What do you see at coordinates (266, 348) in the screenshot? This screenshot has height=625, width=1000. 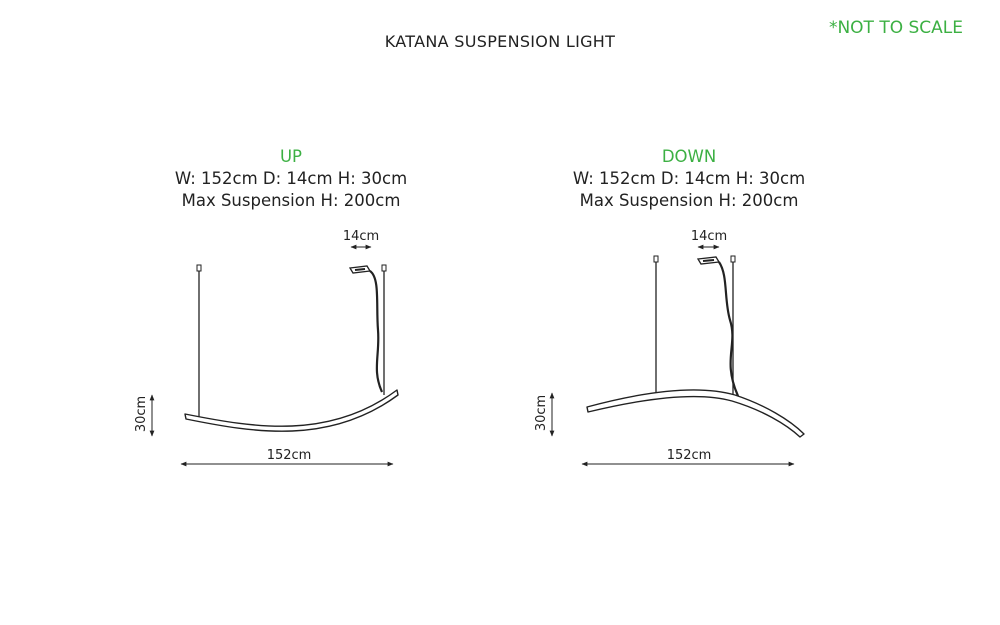 I see `lamp-up-drawing: 14cm 30cm 152cm` at bounding box center [266, 348].